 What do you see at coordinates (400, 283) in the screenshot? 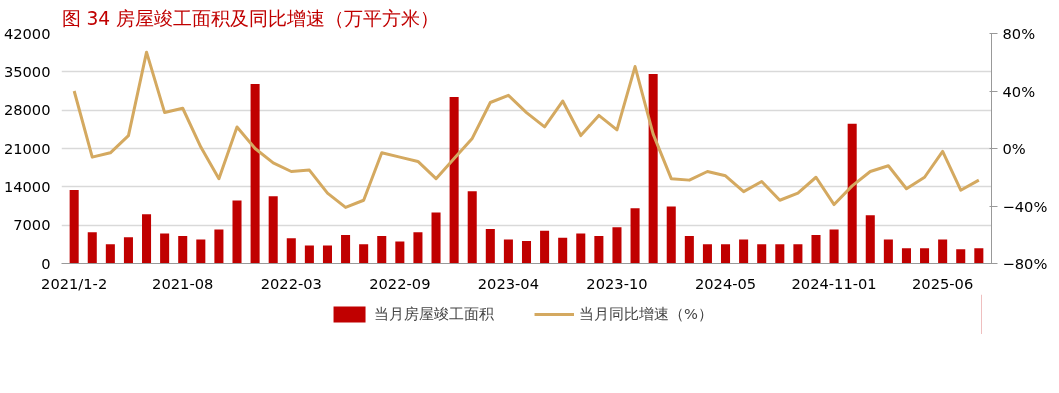
I see `x-tick-label: 2022-09` at bounding box center [400, 283].